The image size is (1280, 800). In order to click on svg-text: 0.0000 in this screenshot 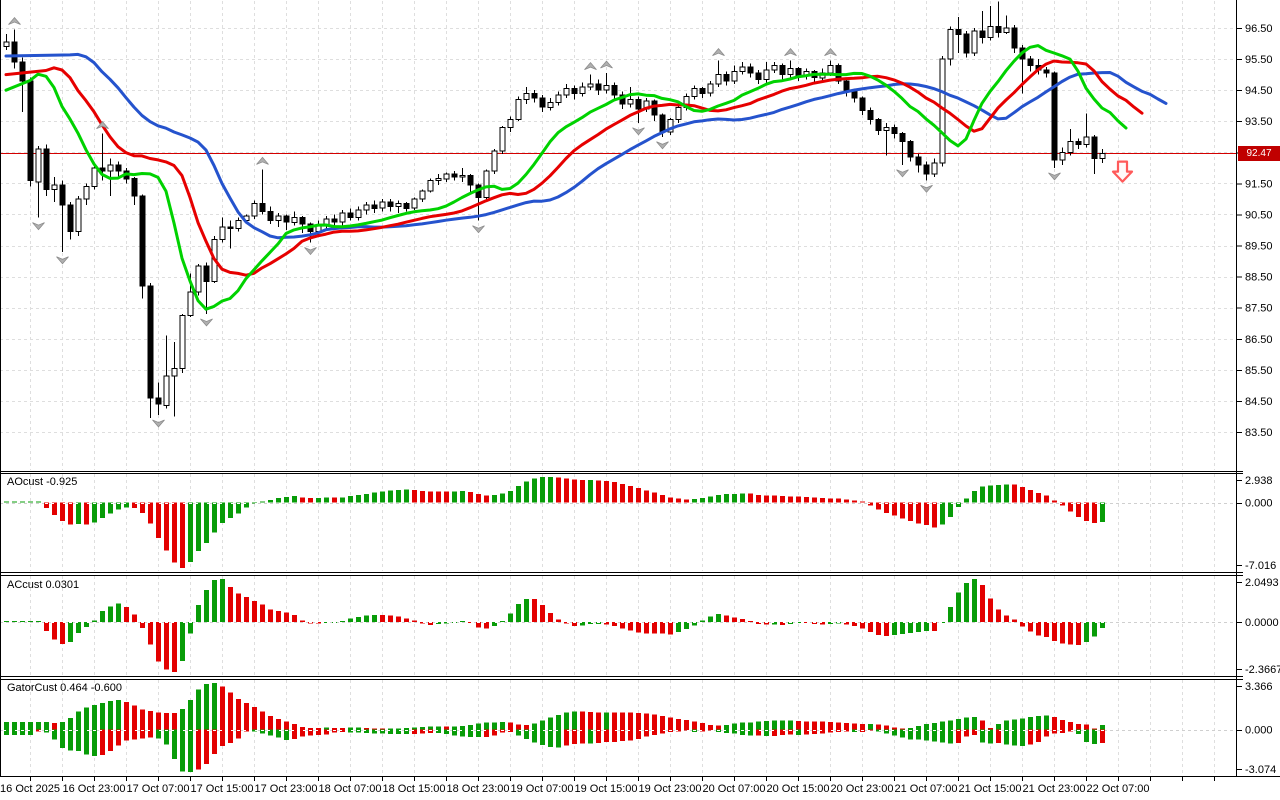, I will do `click(1262, 623)`.